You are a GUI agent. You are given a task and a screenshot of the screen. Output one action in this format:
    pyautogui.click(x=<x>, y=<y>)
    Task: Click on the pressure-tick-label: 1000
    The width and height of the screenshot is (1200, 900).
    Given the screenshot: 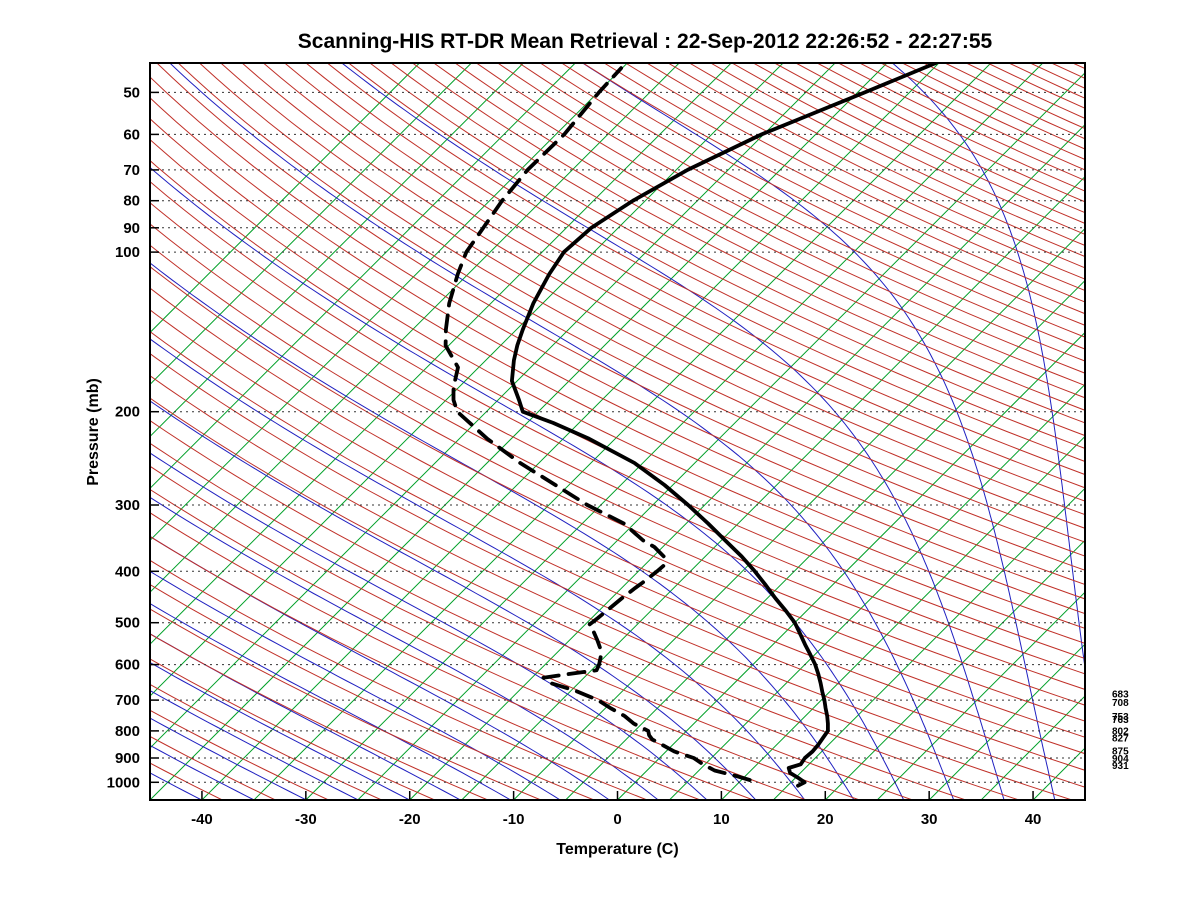 What is the action you would take?
    pyautogui.click(x=123, y=782)
    